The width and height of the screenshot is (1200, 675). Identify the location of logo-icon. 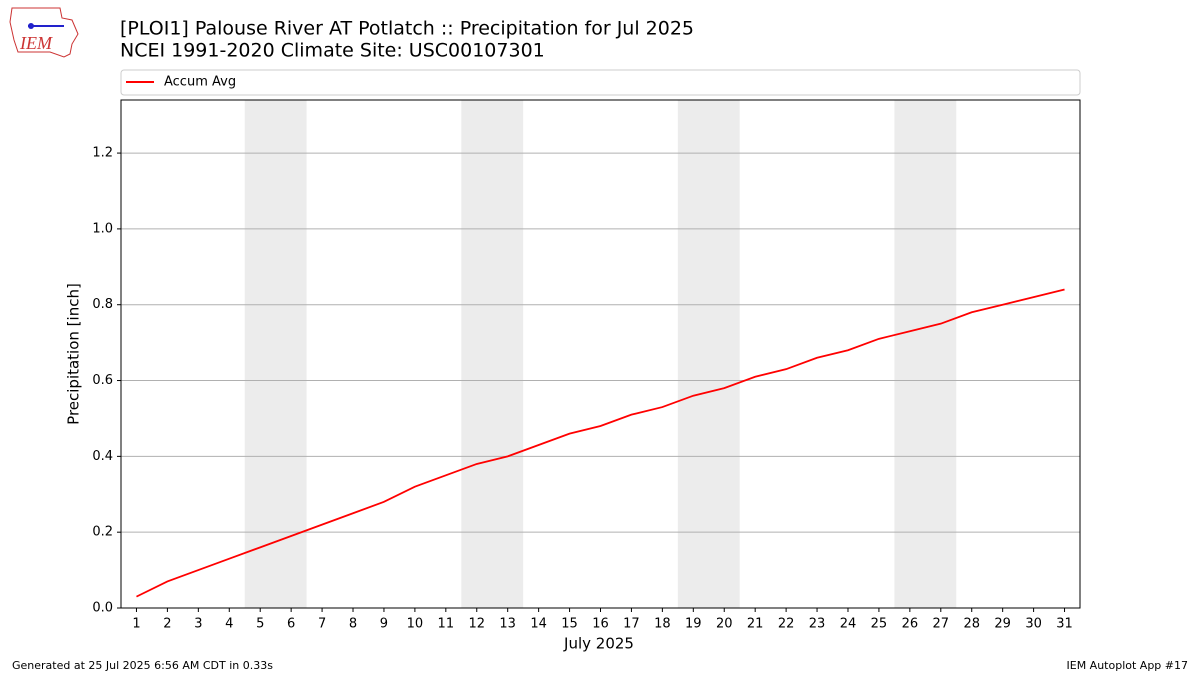
(31, 26).